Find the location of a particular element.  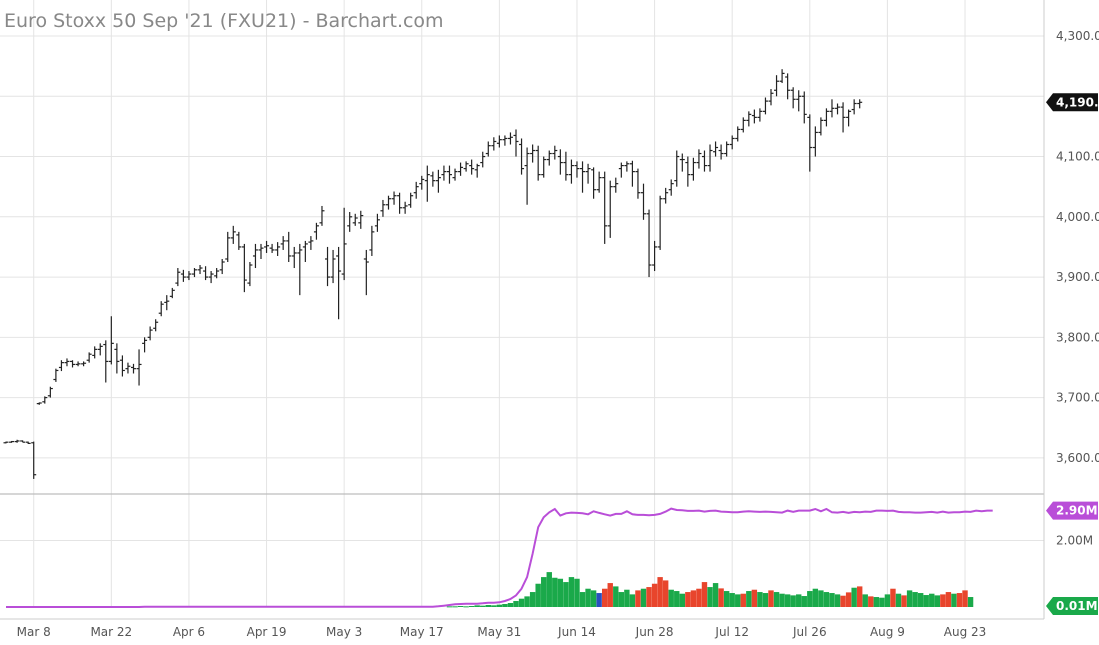

last-volume-badge-bg is located at coordinates (1072, 606).